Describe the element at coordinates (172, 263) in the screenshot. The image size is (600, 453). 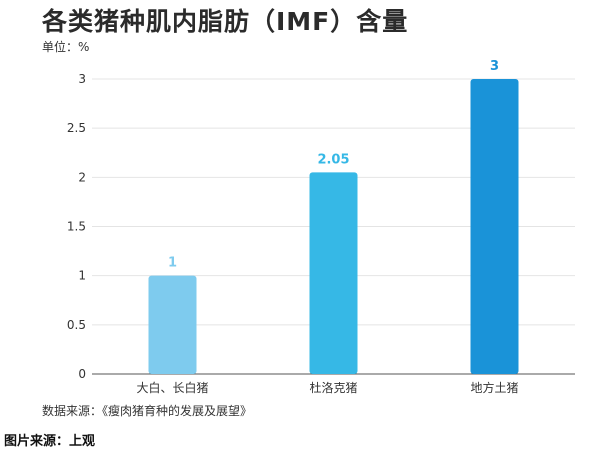
I see `data-label-1: 1` at that location.